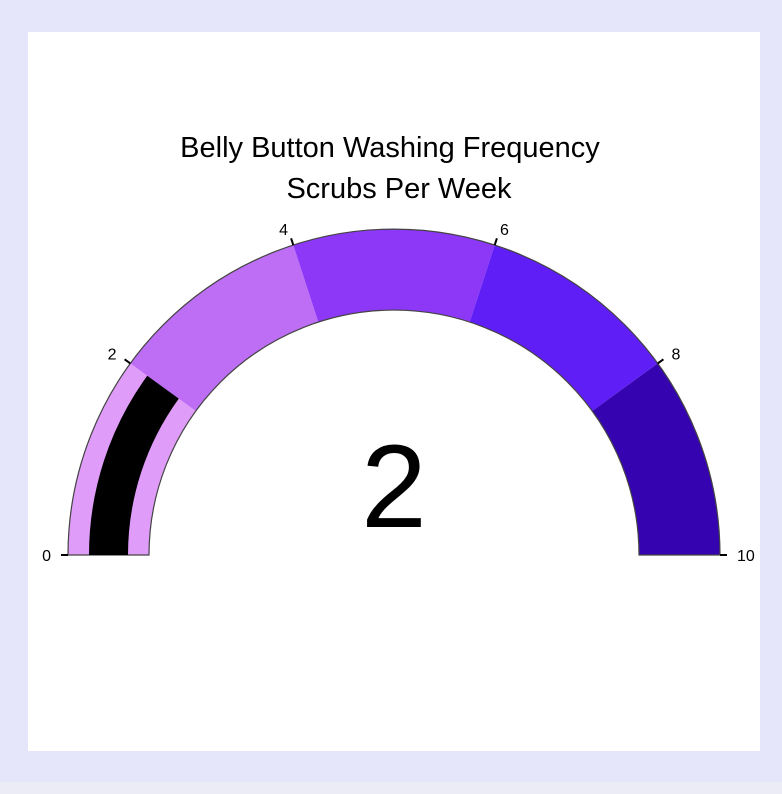  I want to click on gauge-tick-label-5: 10, so click(746, 556).